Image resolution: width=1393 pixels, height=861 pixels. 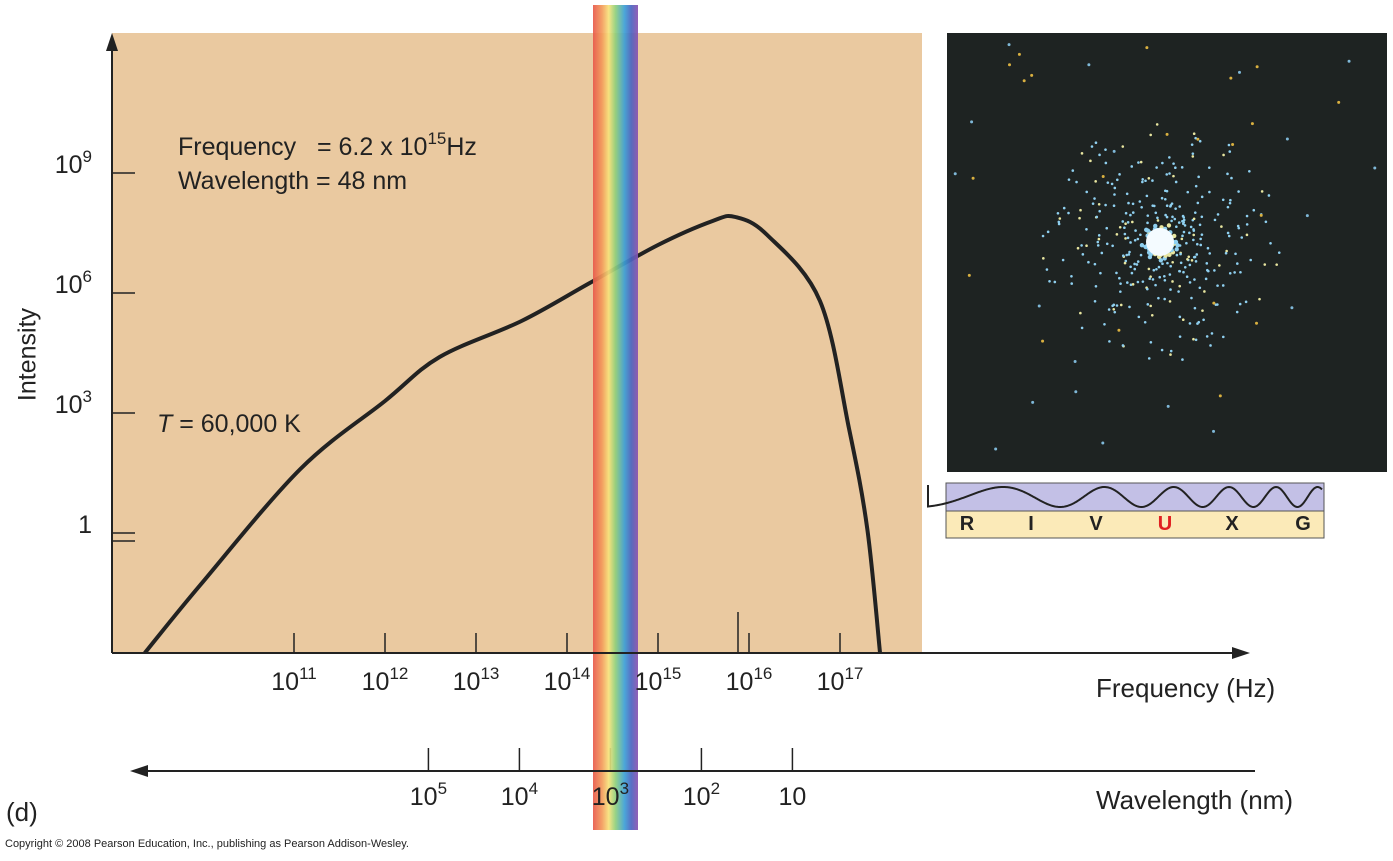 I want to click on x-tick-label: 1013, so click(x=476, y=681).